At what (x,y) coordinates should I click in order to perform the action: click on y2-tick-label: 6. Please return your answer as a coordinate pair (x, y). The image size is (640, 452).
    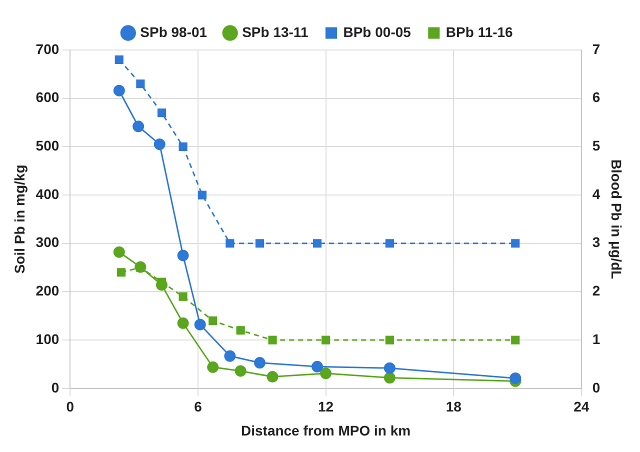
    Looking at the image, I should click on (596, 97).